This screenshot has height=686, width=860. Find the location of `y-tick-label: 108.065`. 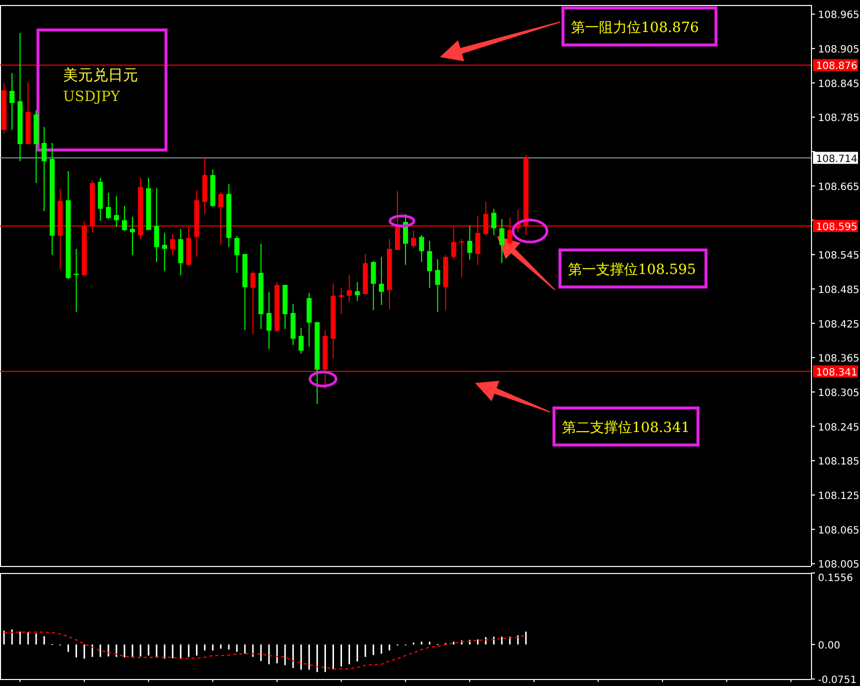

y-tick-label: 108.065 is located at coordinates (839, 530).